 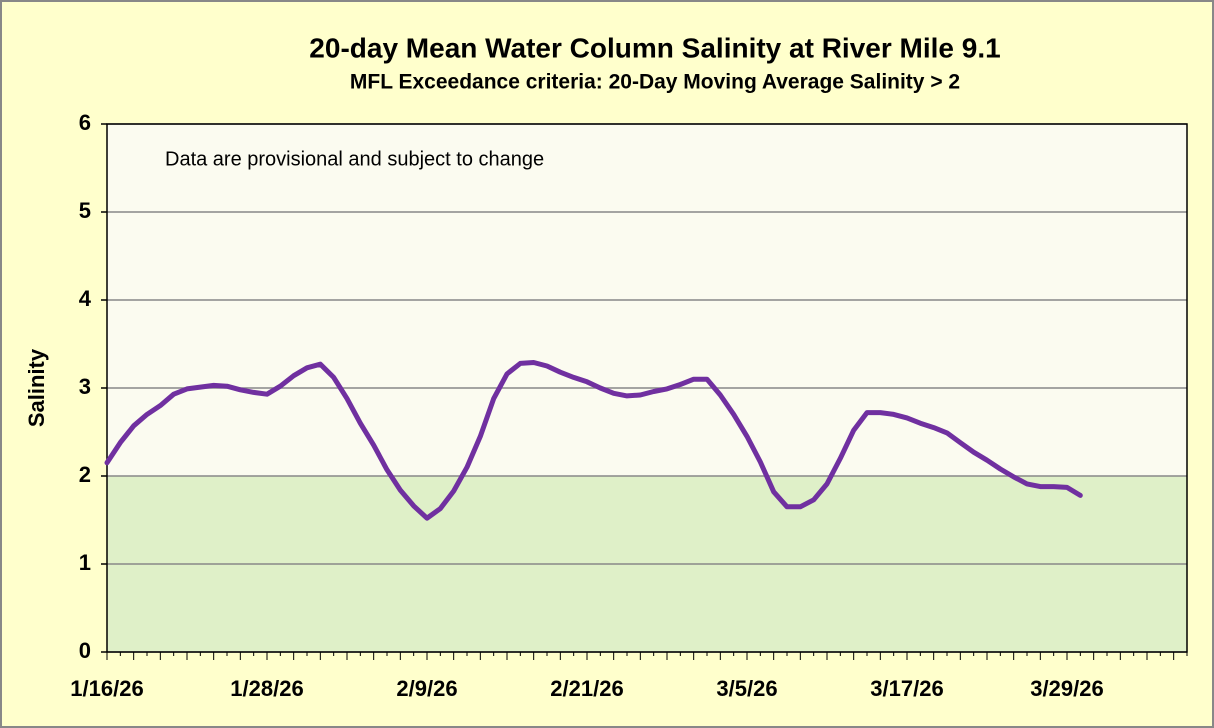 I want to click on y-tick-label: 6, so click(x=85, y=122).